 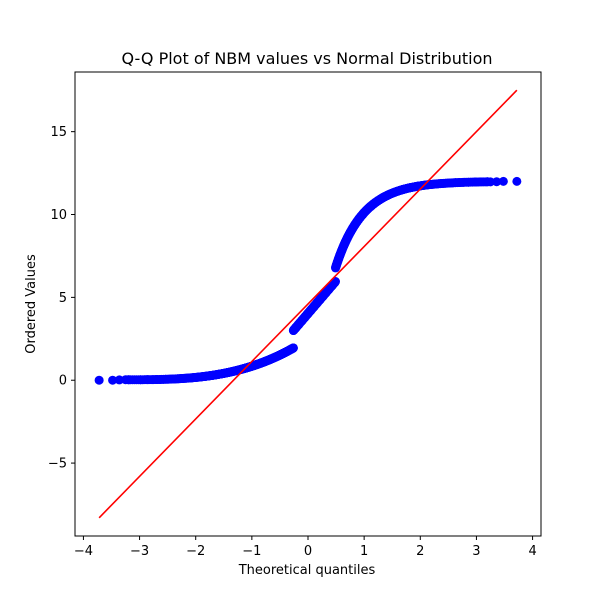 What do you see at coordinates (308, 551) in the screenshot?
I see `x-tick-label: 0` at bounding box center [308, 551].